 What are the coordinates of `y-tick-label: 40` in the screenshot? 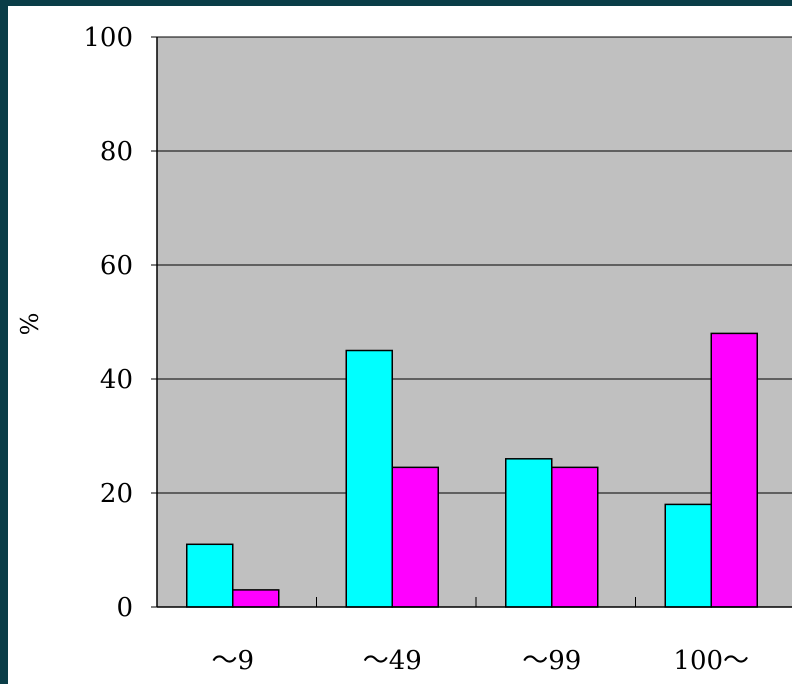 It's located at (116, 380).